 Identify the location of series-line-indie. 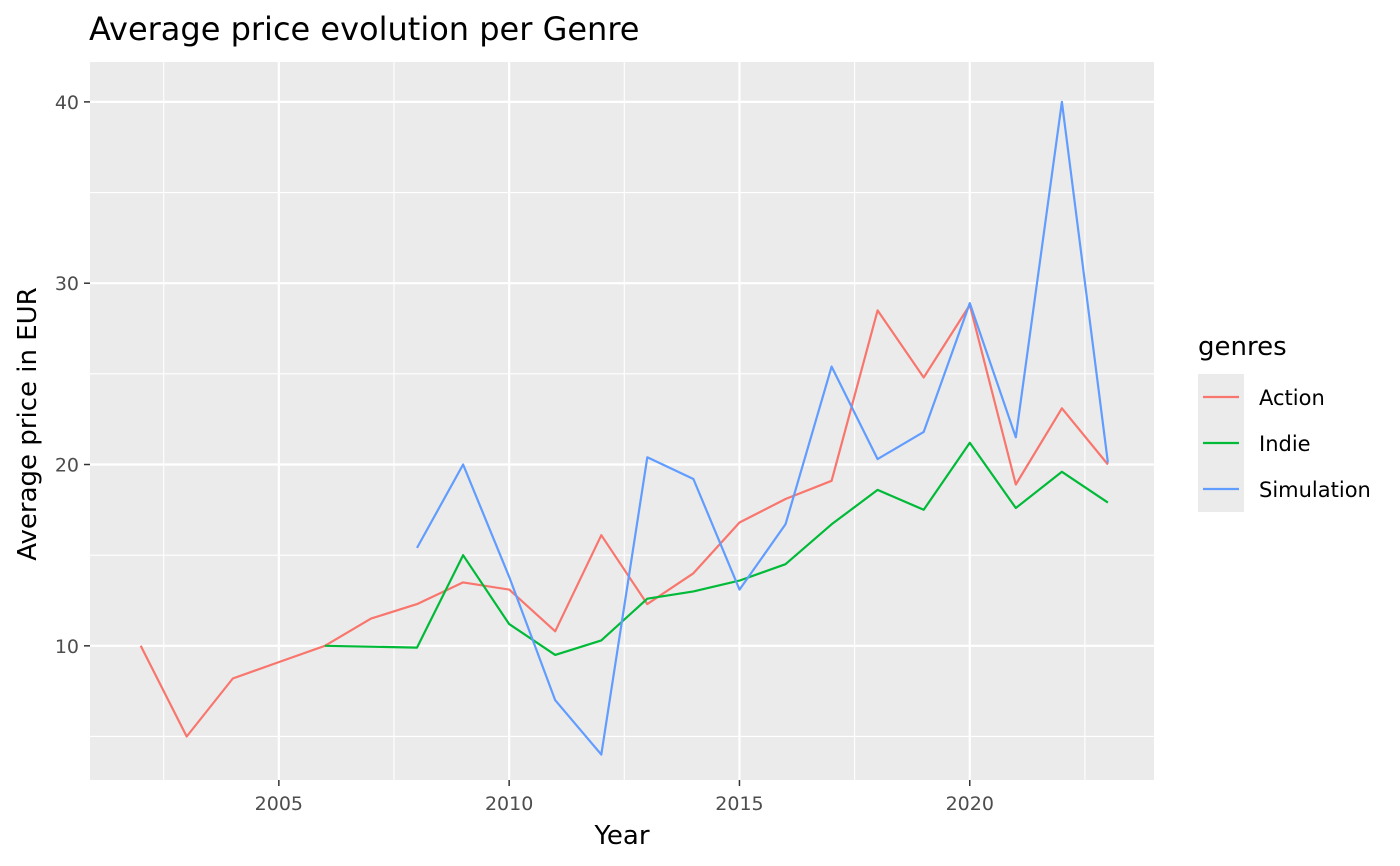
(716, 549).